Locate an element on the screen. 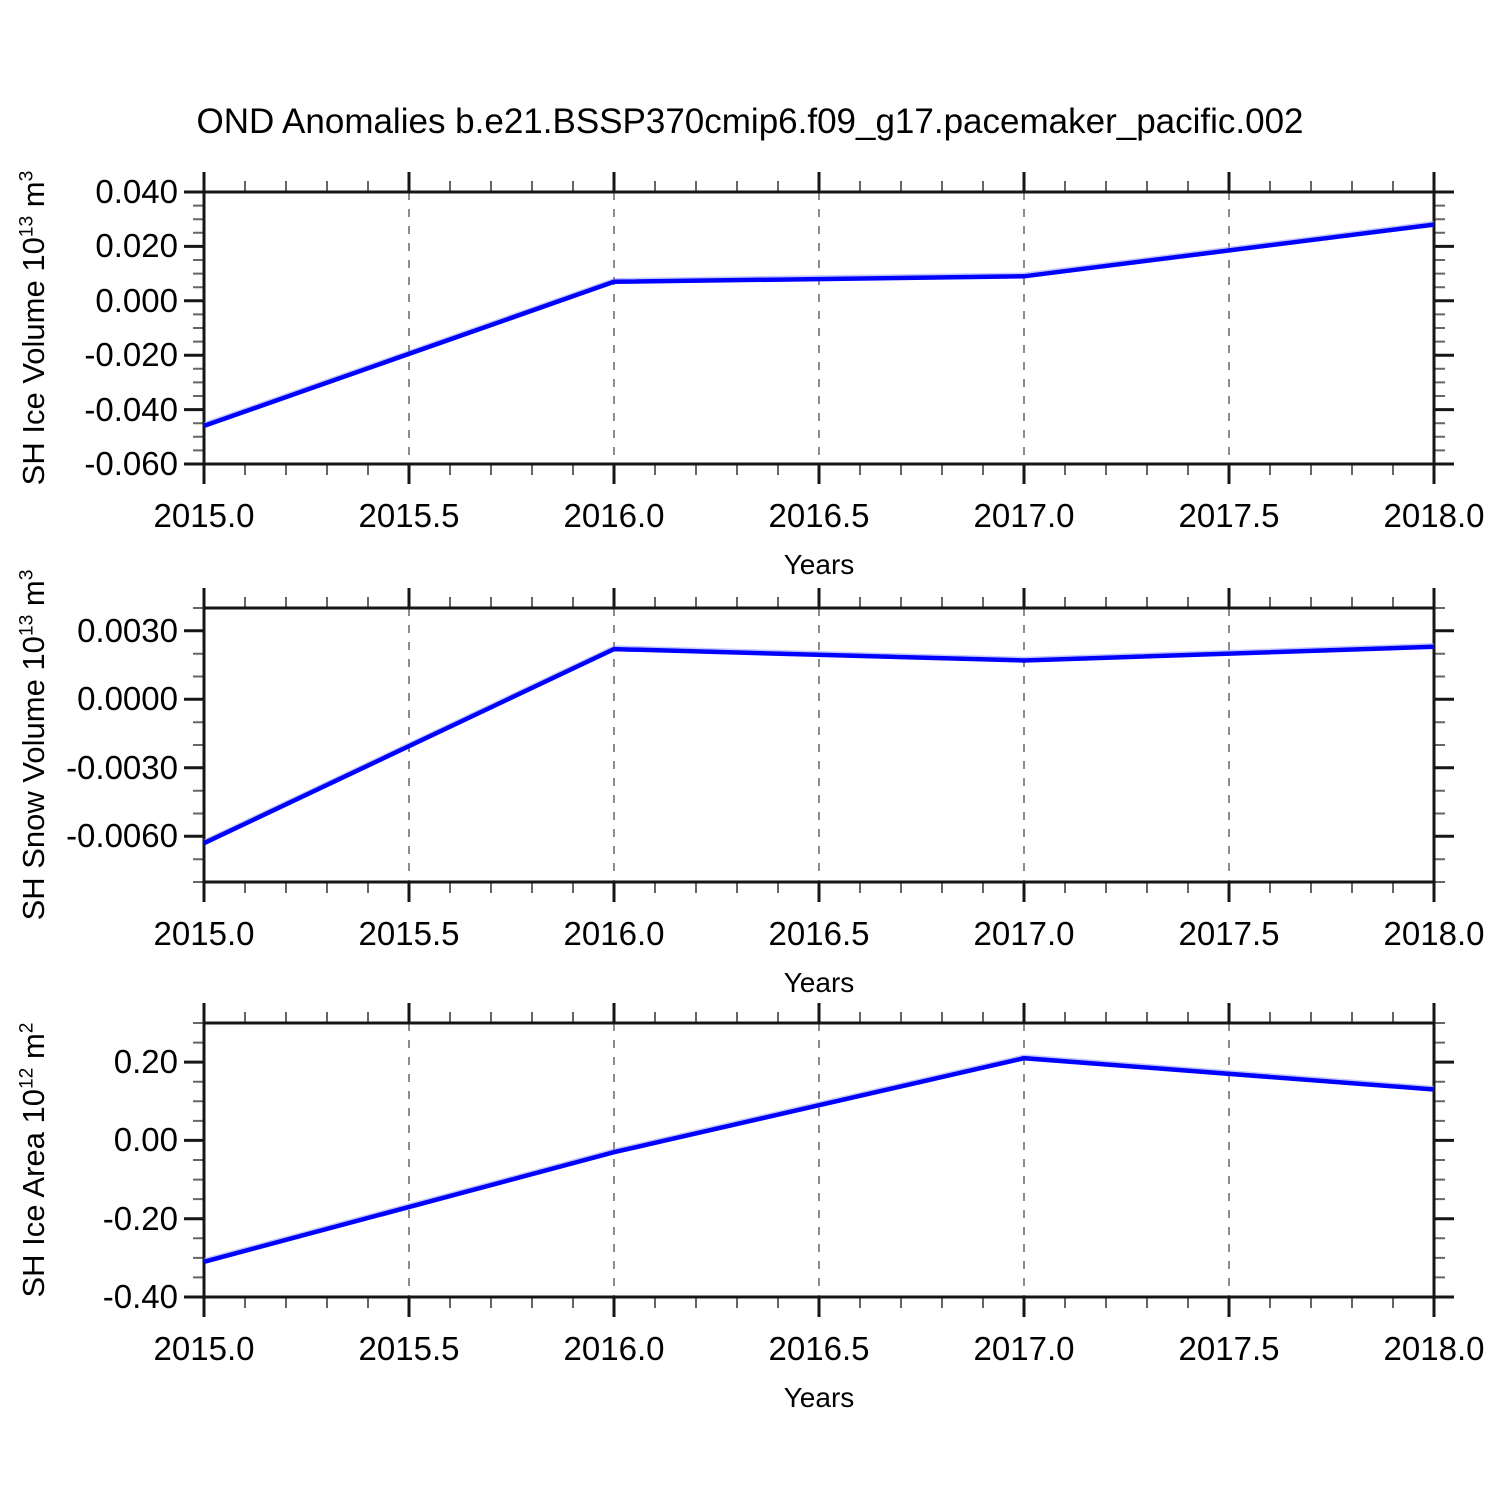 The width and height of the screenshot is (1500, 1500). y-tick-label: -0.20 is located at coordinates (140, 1218).